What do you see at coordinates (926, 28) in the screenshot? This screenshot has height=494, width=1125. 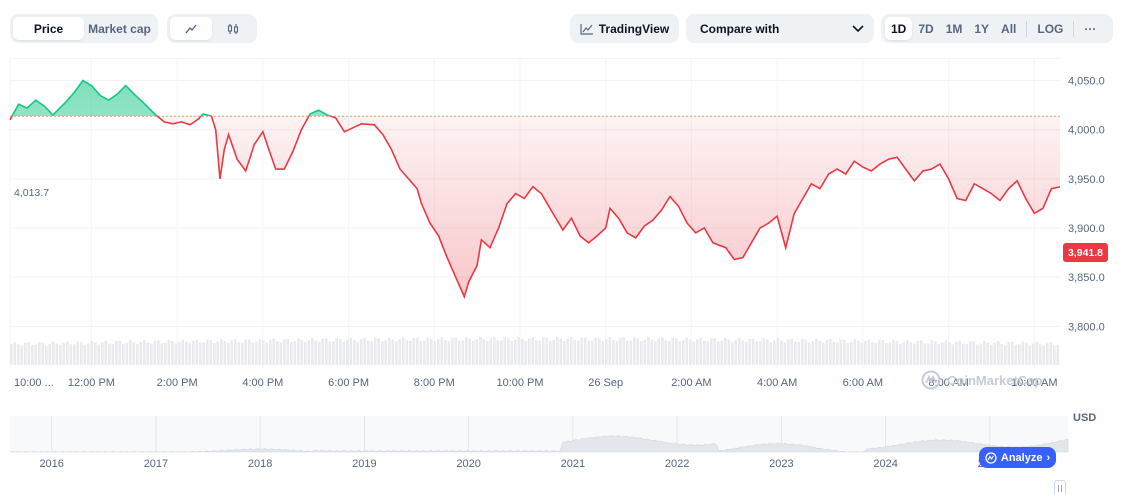 I see `range-7d-button: 7D` at bounding box center [926, 28].